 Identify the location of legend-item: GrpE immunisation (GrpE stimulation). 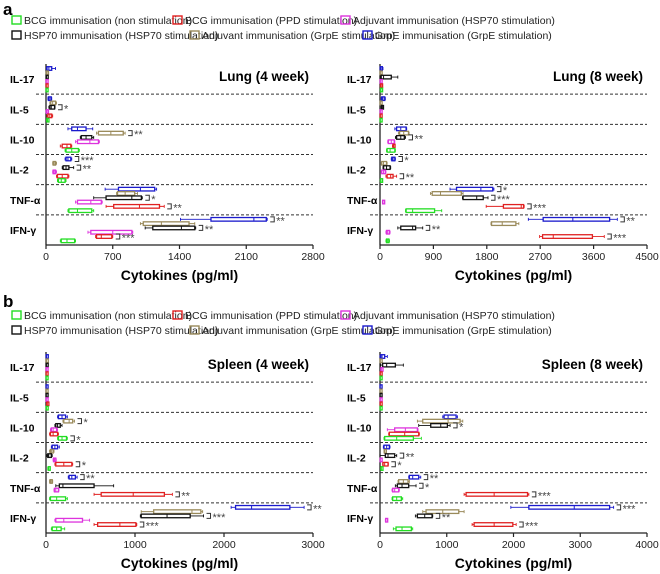
(457, 331).